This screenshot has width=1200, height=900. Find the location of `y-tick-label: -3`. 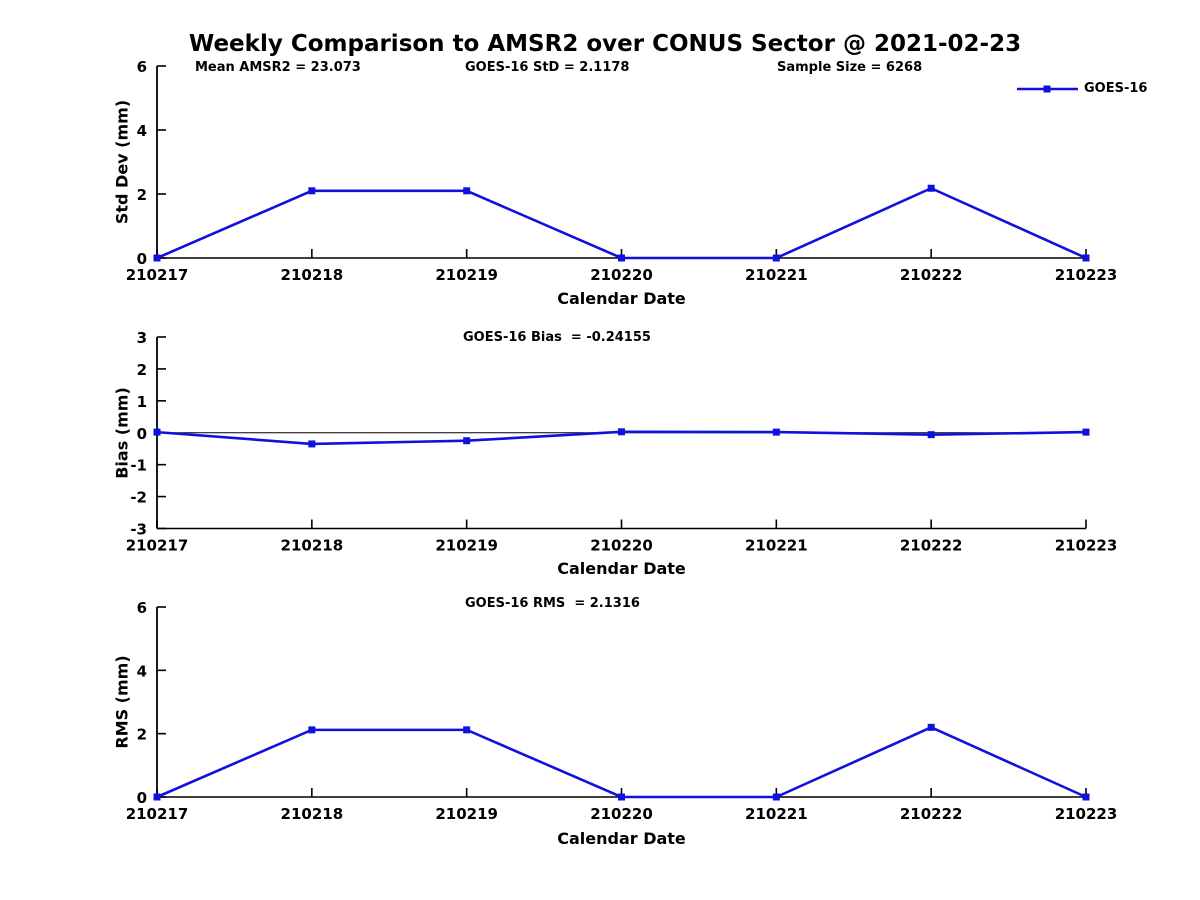

y-tick-label: -3 is located at coordinates (138, 530).